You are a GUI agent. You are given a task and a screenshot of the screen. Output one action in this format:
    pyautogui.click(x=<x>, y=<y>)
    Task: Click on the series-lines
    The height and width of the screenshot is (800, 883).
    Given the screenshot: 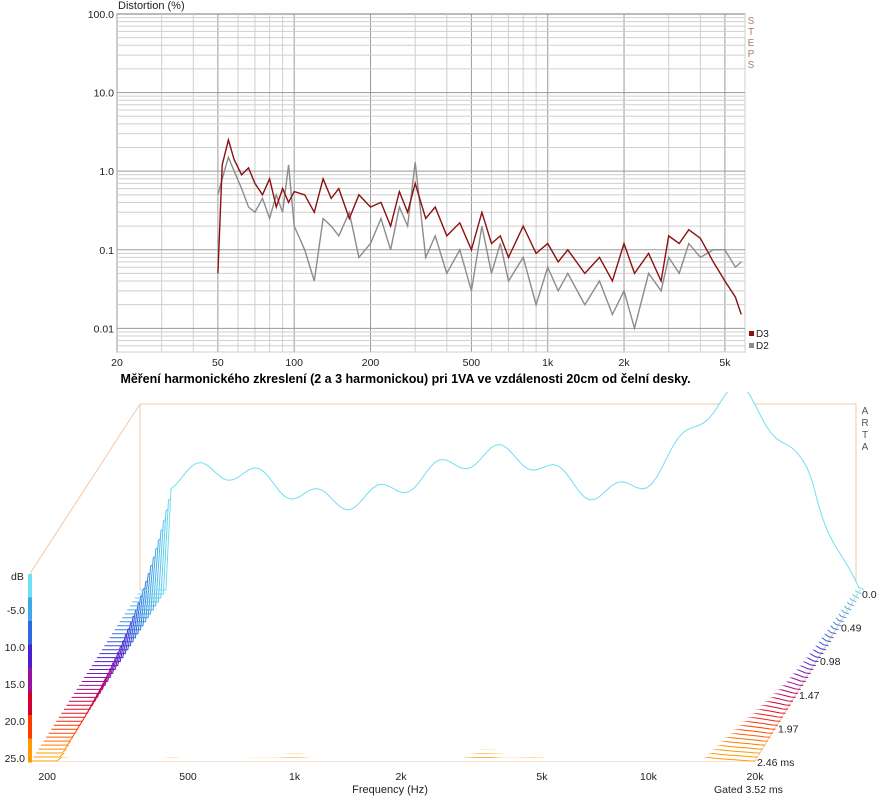 What is the action you would take?
    pyautogui.click(x=479, y=234)
    